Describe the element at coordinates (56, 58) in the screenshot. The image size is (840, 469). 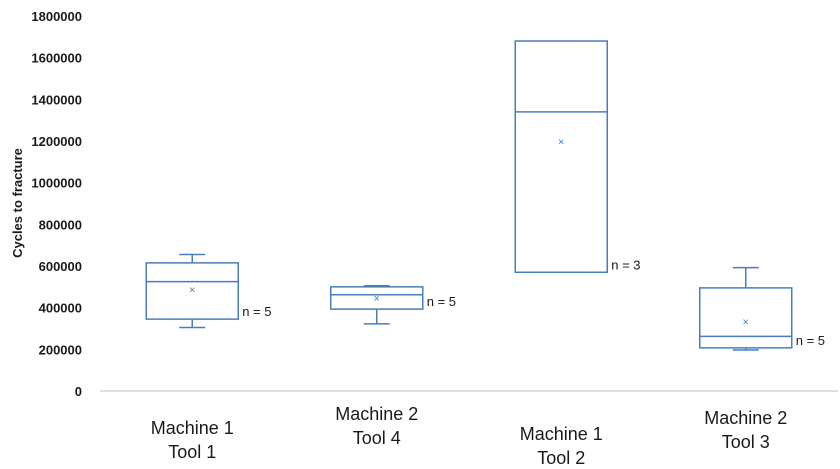
I see `y-tick-label: 1600000` at that location.